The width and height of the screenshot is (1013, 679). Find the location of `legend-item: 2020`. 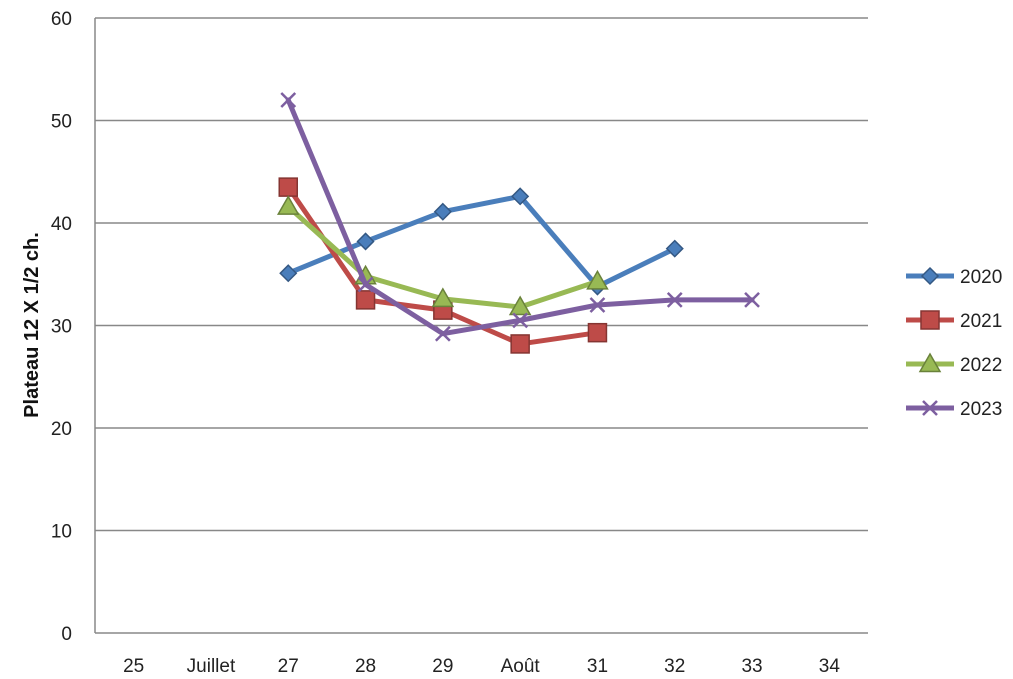

legend-item: 2020 is located at coordinates (954, 277).